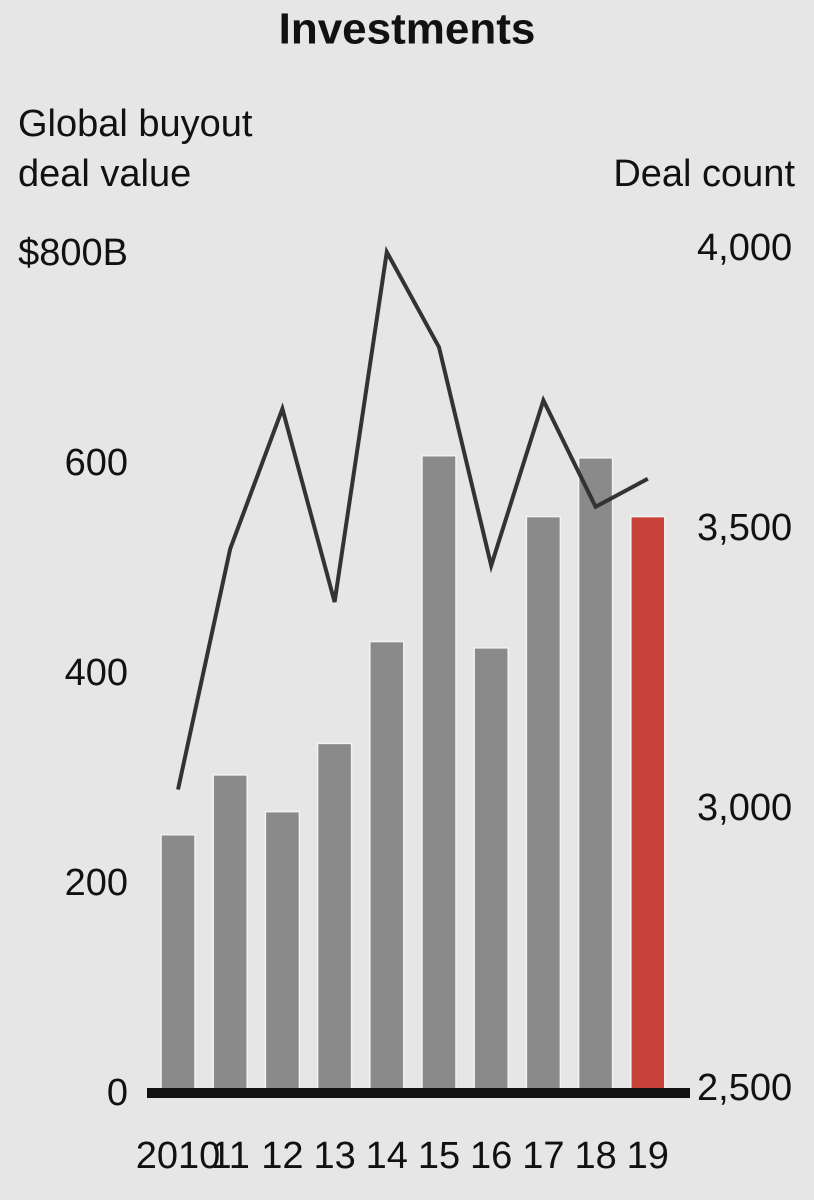 The height and width of the screenshot is (1200, 814). I want to click on x-tick-label: 16, so click(491, 1156).